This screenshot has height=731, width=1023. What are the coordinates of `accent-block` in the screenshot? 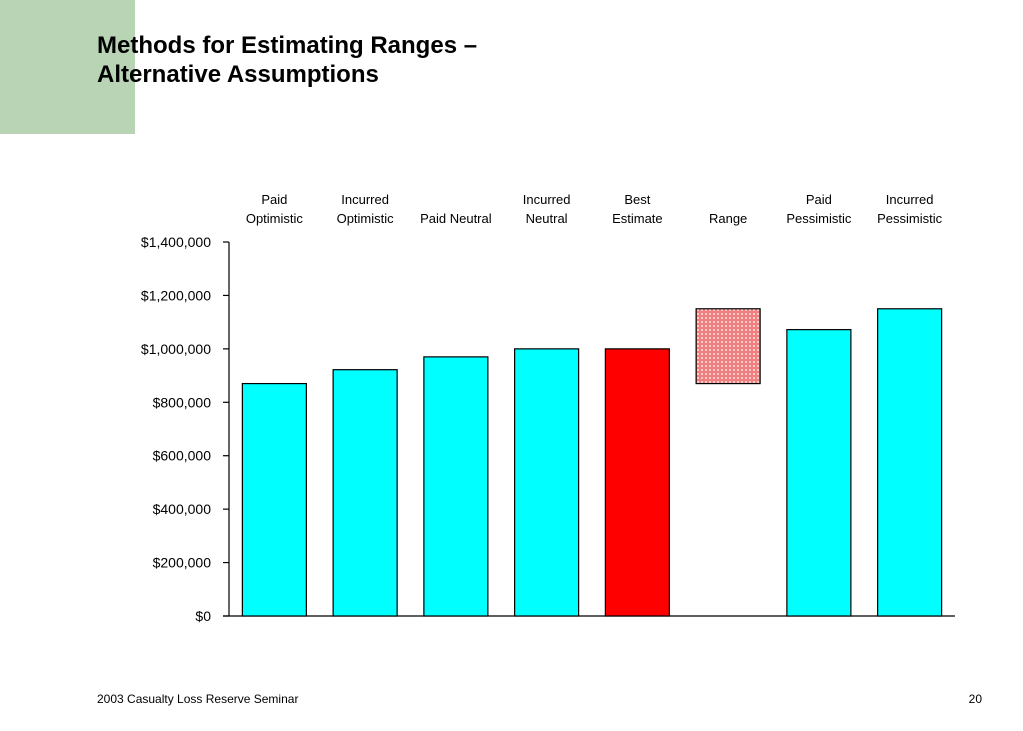 It's located at (67, 67).